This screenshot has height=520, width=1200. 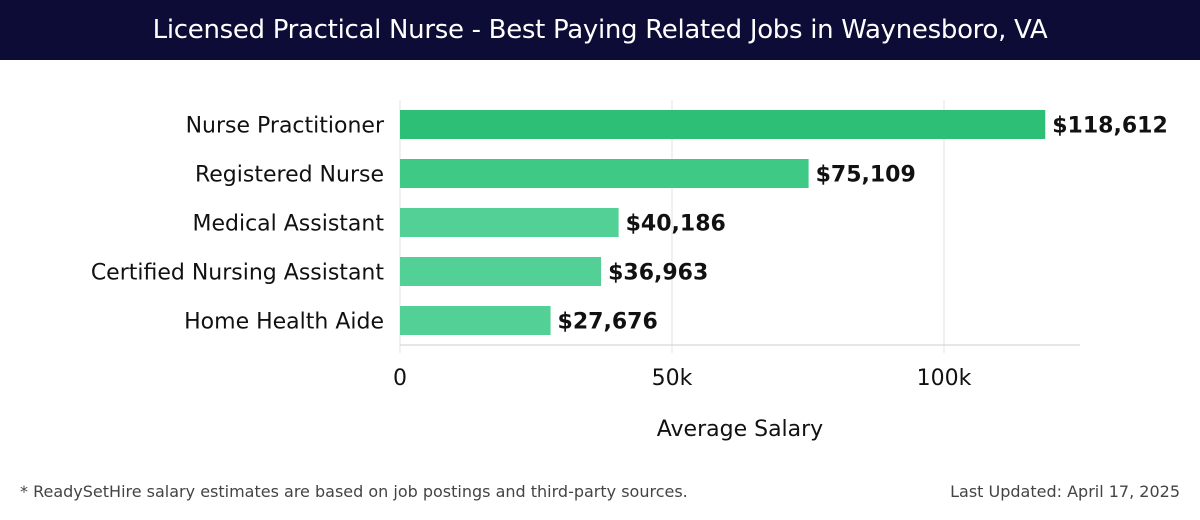 I want to click on value-label: $118,612, so click(x=1110, y=126).